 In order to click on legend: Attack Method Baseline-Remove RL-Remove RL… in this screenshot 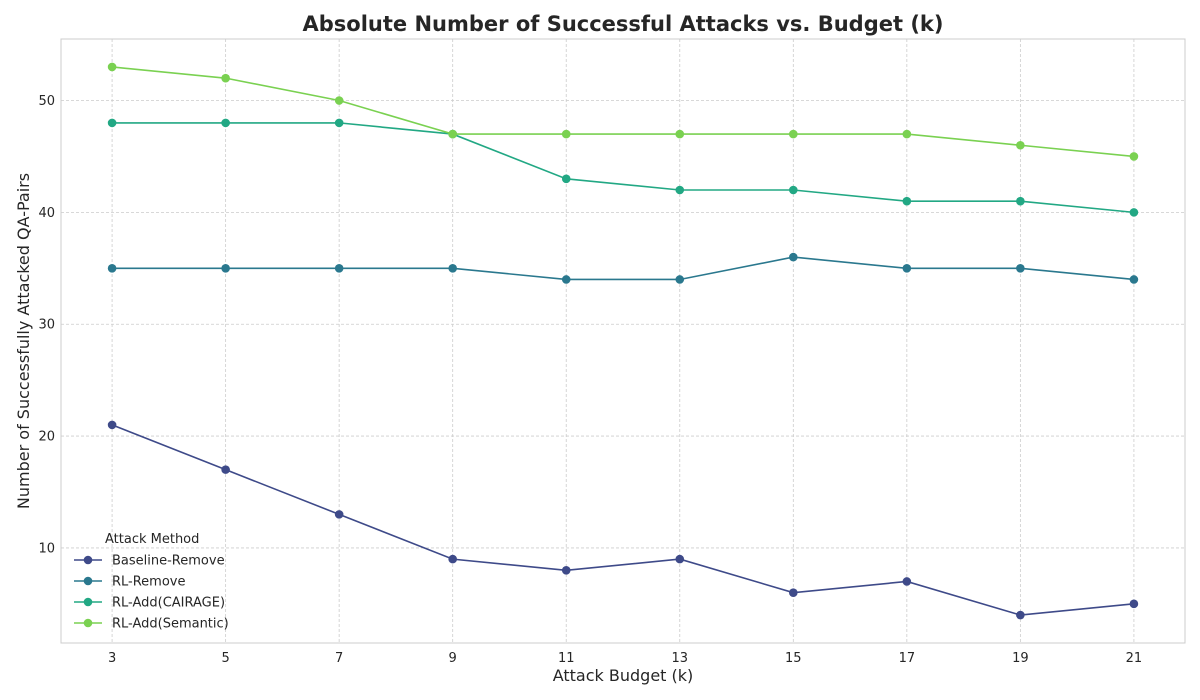, I will do `click(151, 582)`.